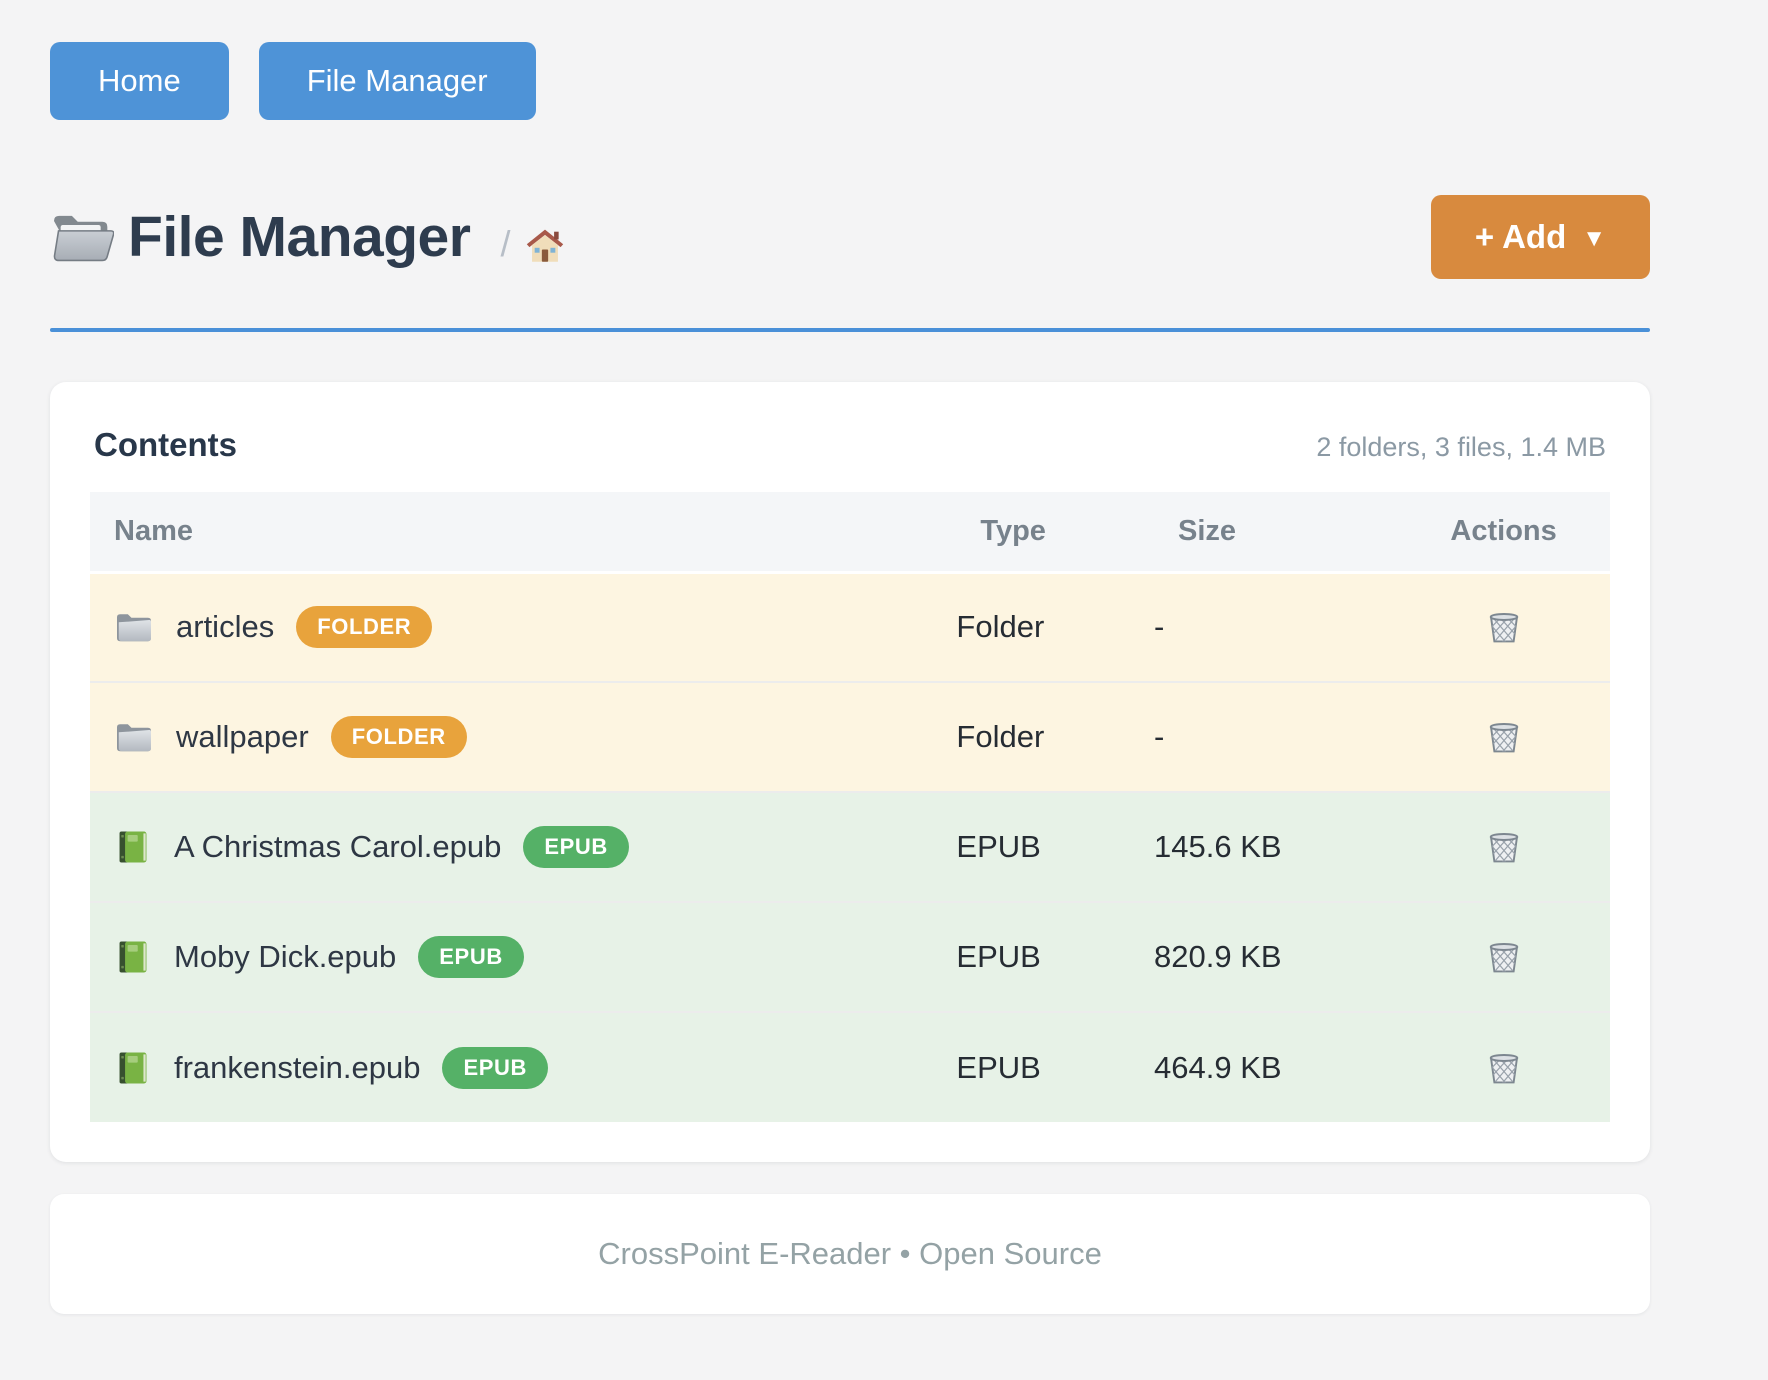 The width and height of the screenshot is (1768, 1380). Describe the element at coordinates (397, 81) in the screenshot. I see `nav-file-manager-button: File Manager` at that location.